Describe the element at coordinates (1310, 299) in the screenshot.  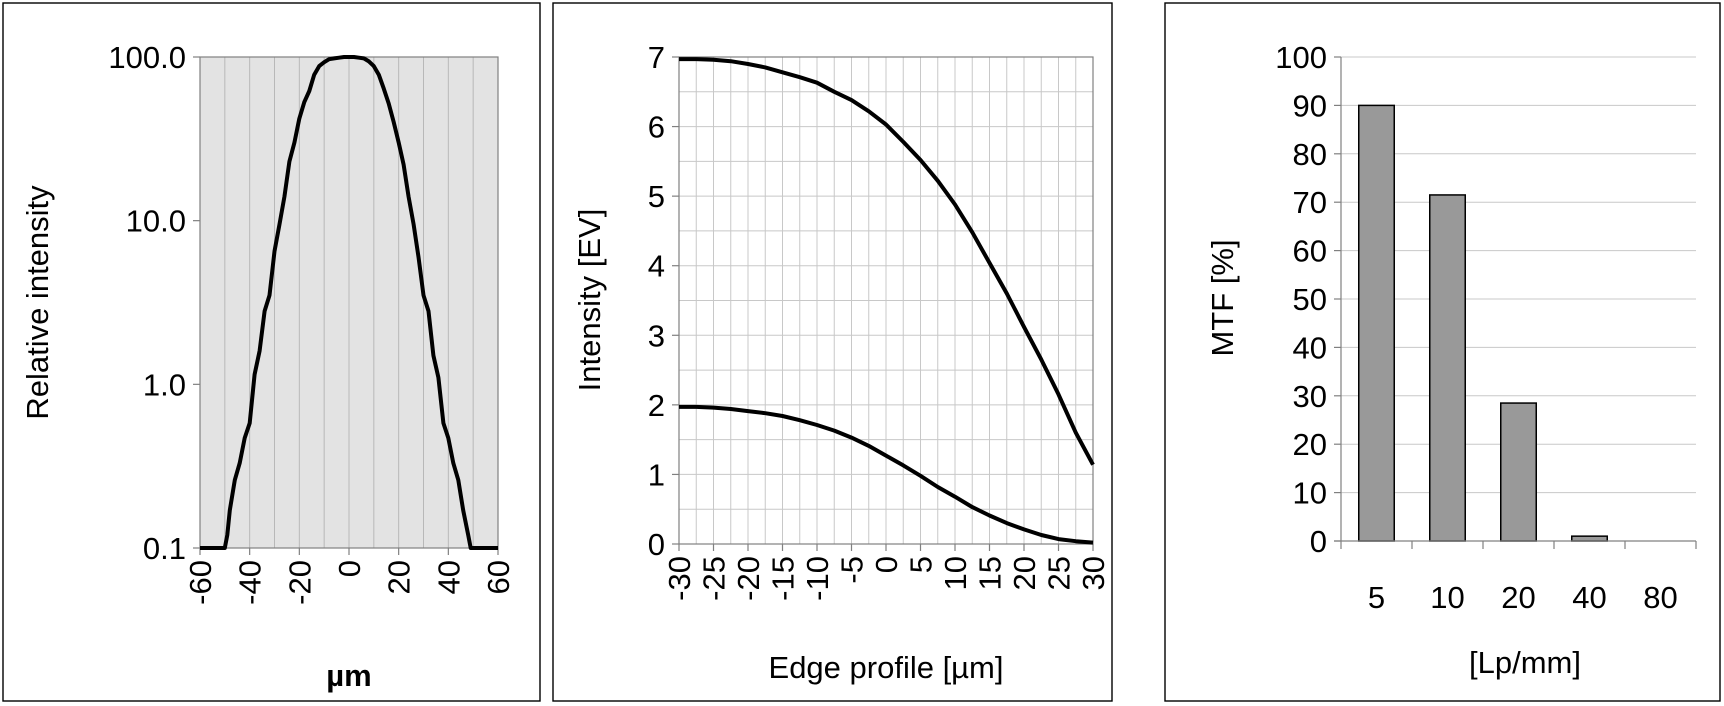
I see `y-tick-label: 50` at that location.